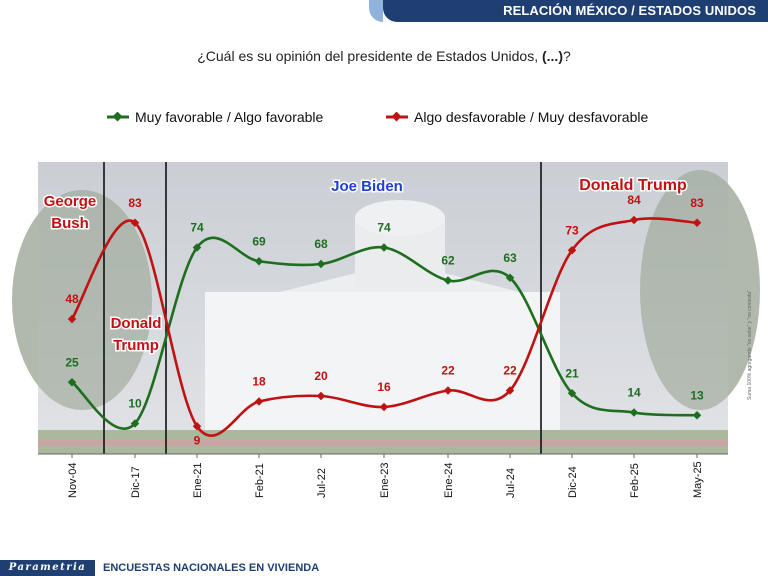  Describe the element at coordinates (118, 117) in the screenshot. I see `legend-swatch-favorable` at that location.